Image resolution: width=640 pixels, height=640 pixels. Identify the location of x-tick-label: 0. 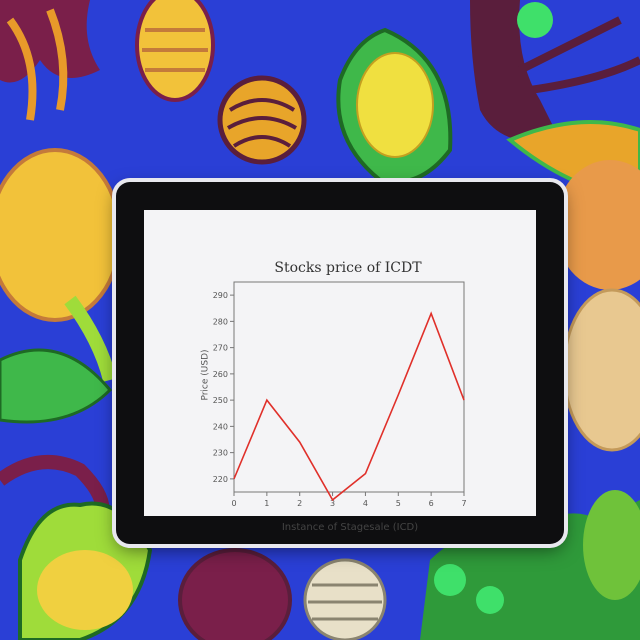
(233, 503).